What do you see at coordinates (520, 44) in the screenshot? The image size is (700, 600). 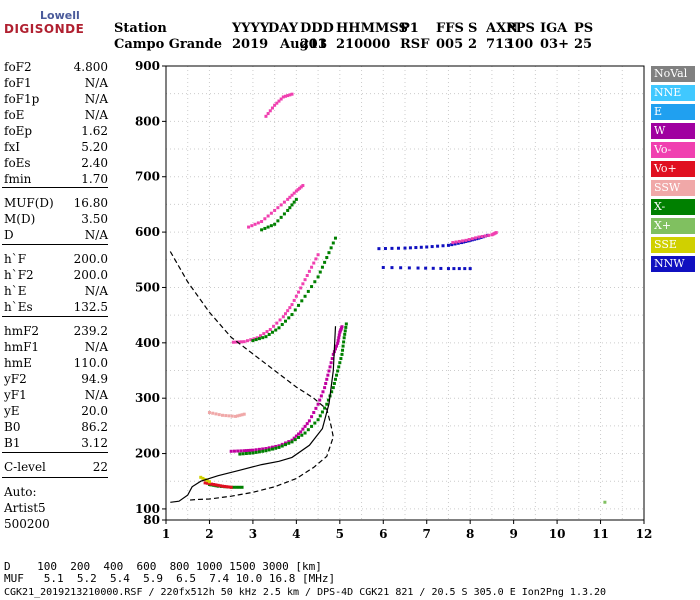 I see `header-row2-cell: 100` at bounding box center [520, 44].